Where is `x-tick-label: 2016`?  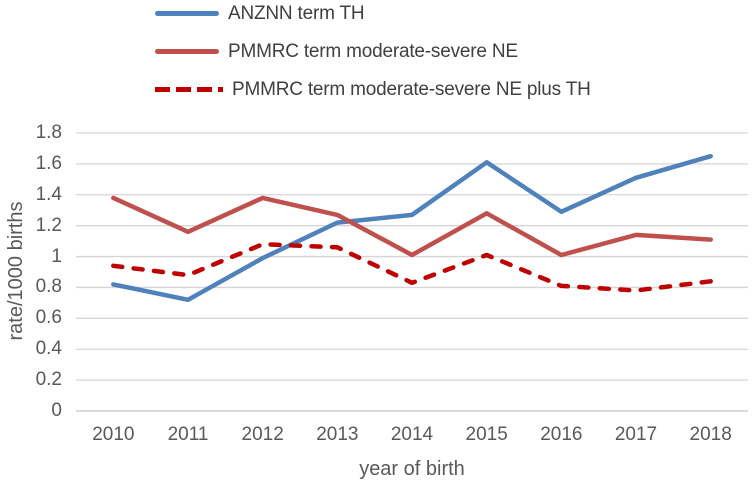 x-tick-label: 2016 is located at coordinates (561, 434).